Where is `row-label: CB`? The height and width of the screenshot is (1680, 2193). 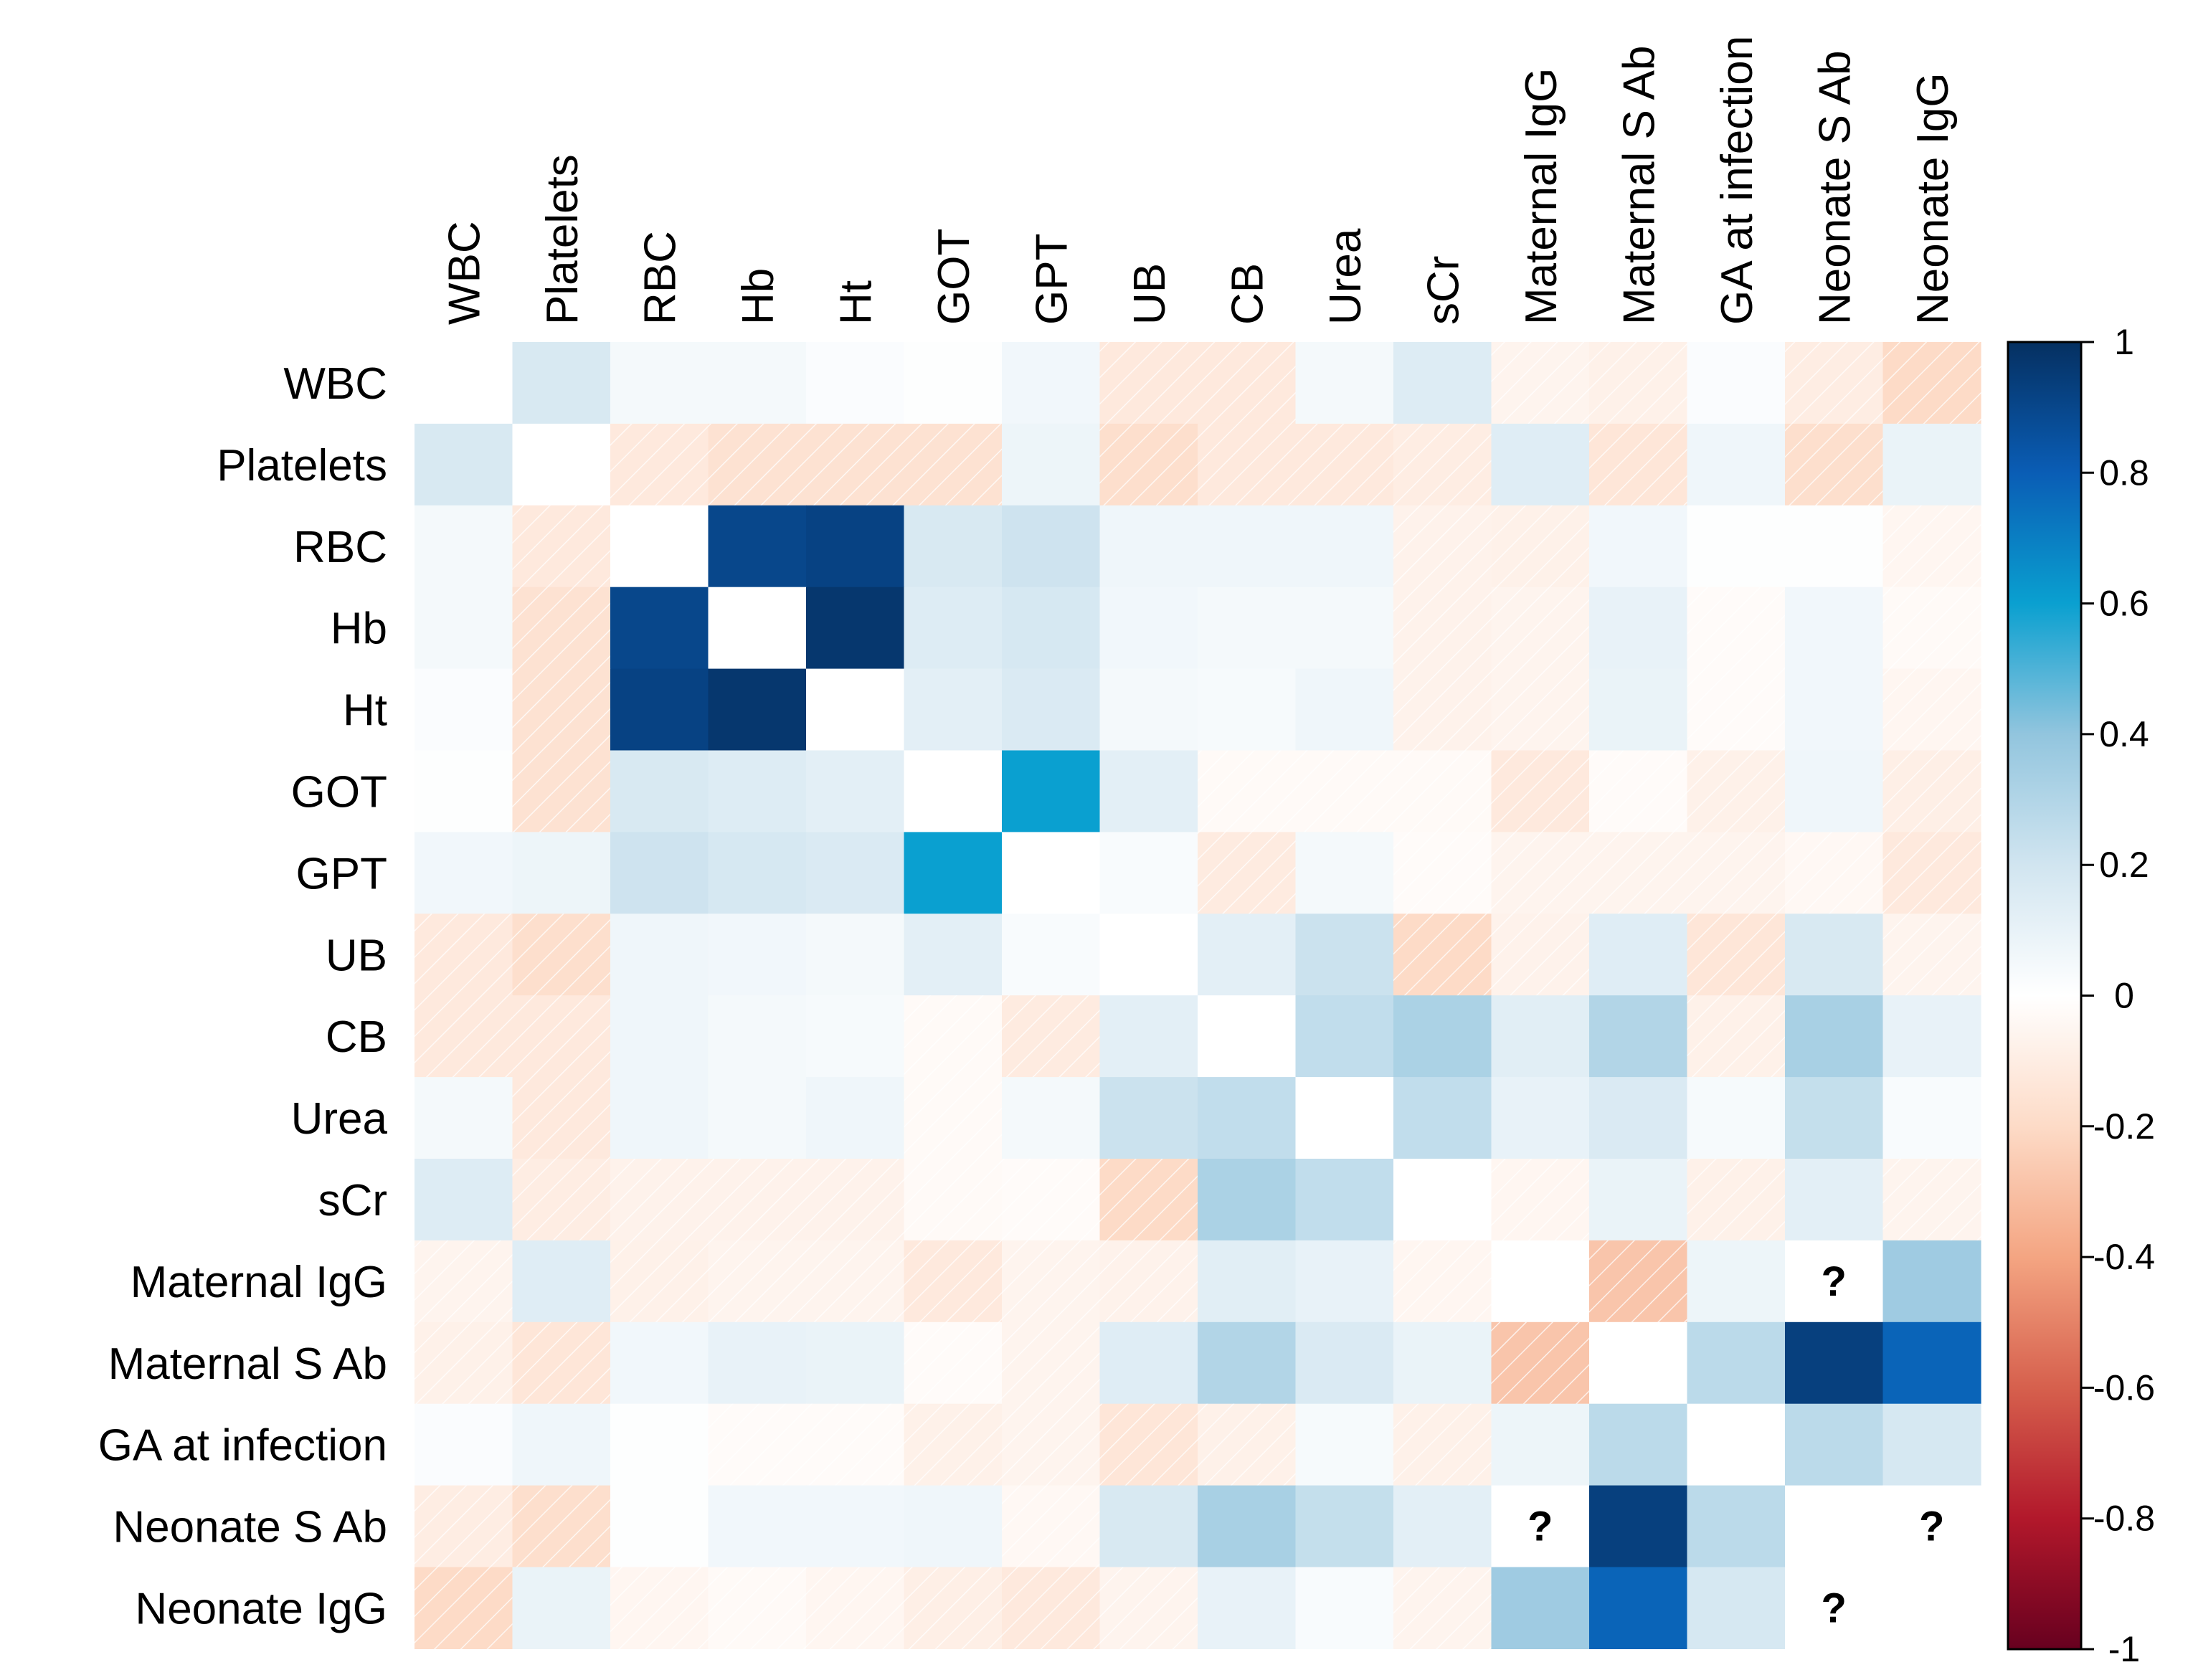 row-label: CB is located at coordinates (356, 1037).